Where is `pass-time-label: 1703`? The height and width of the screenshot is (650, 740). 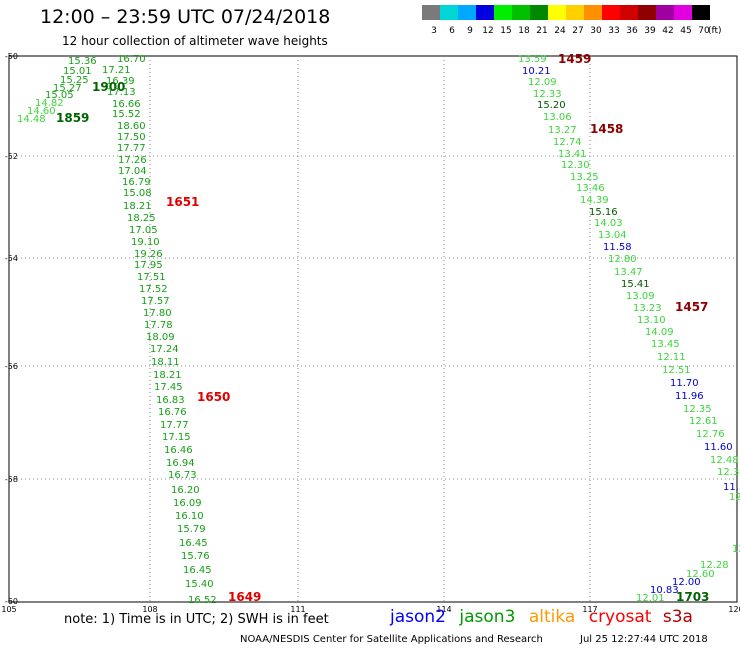 pass-time-label: 1703 is located at coordinates (692, 597).